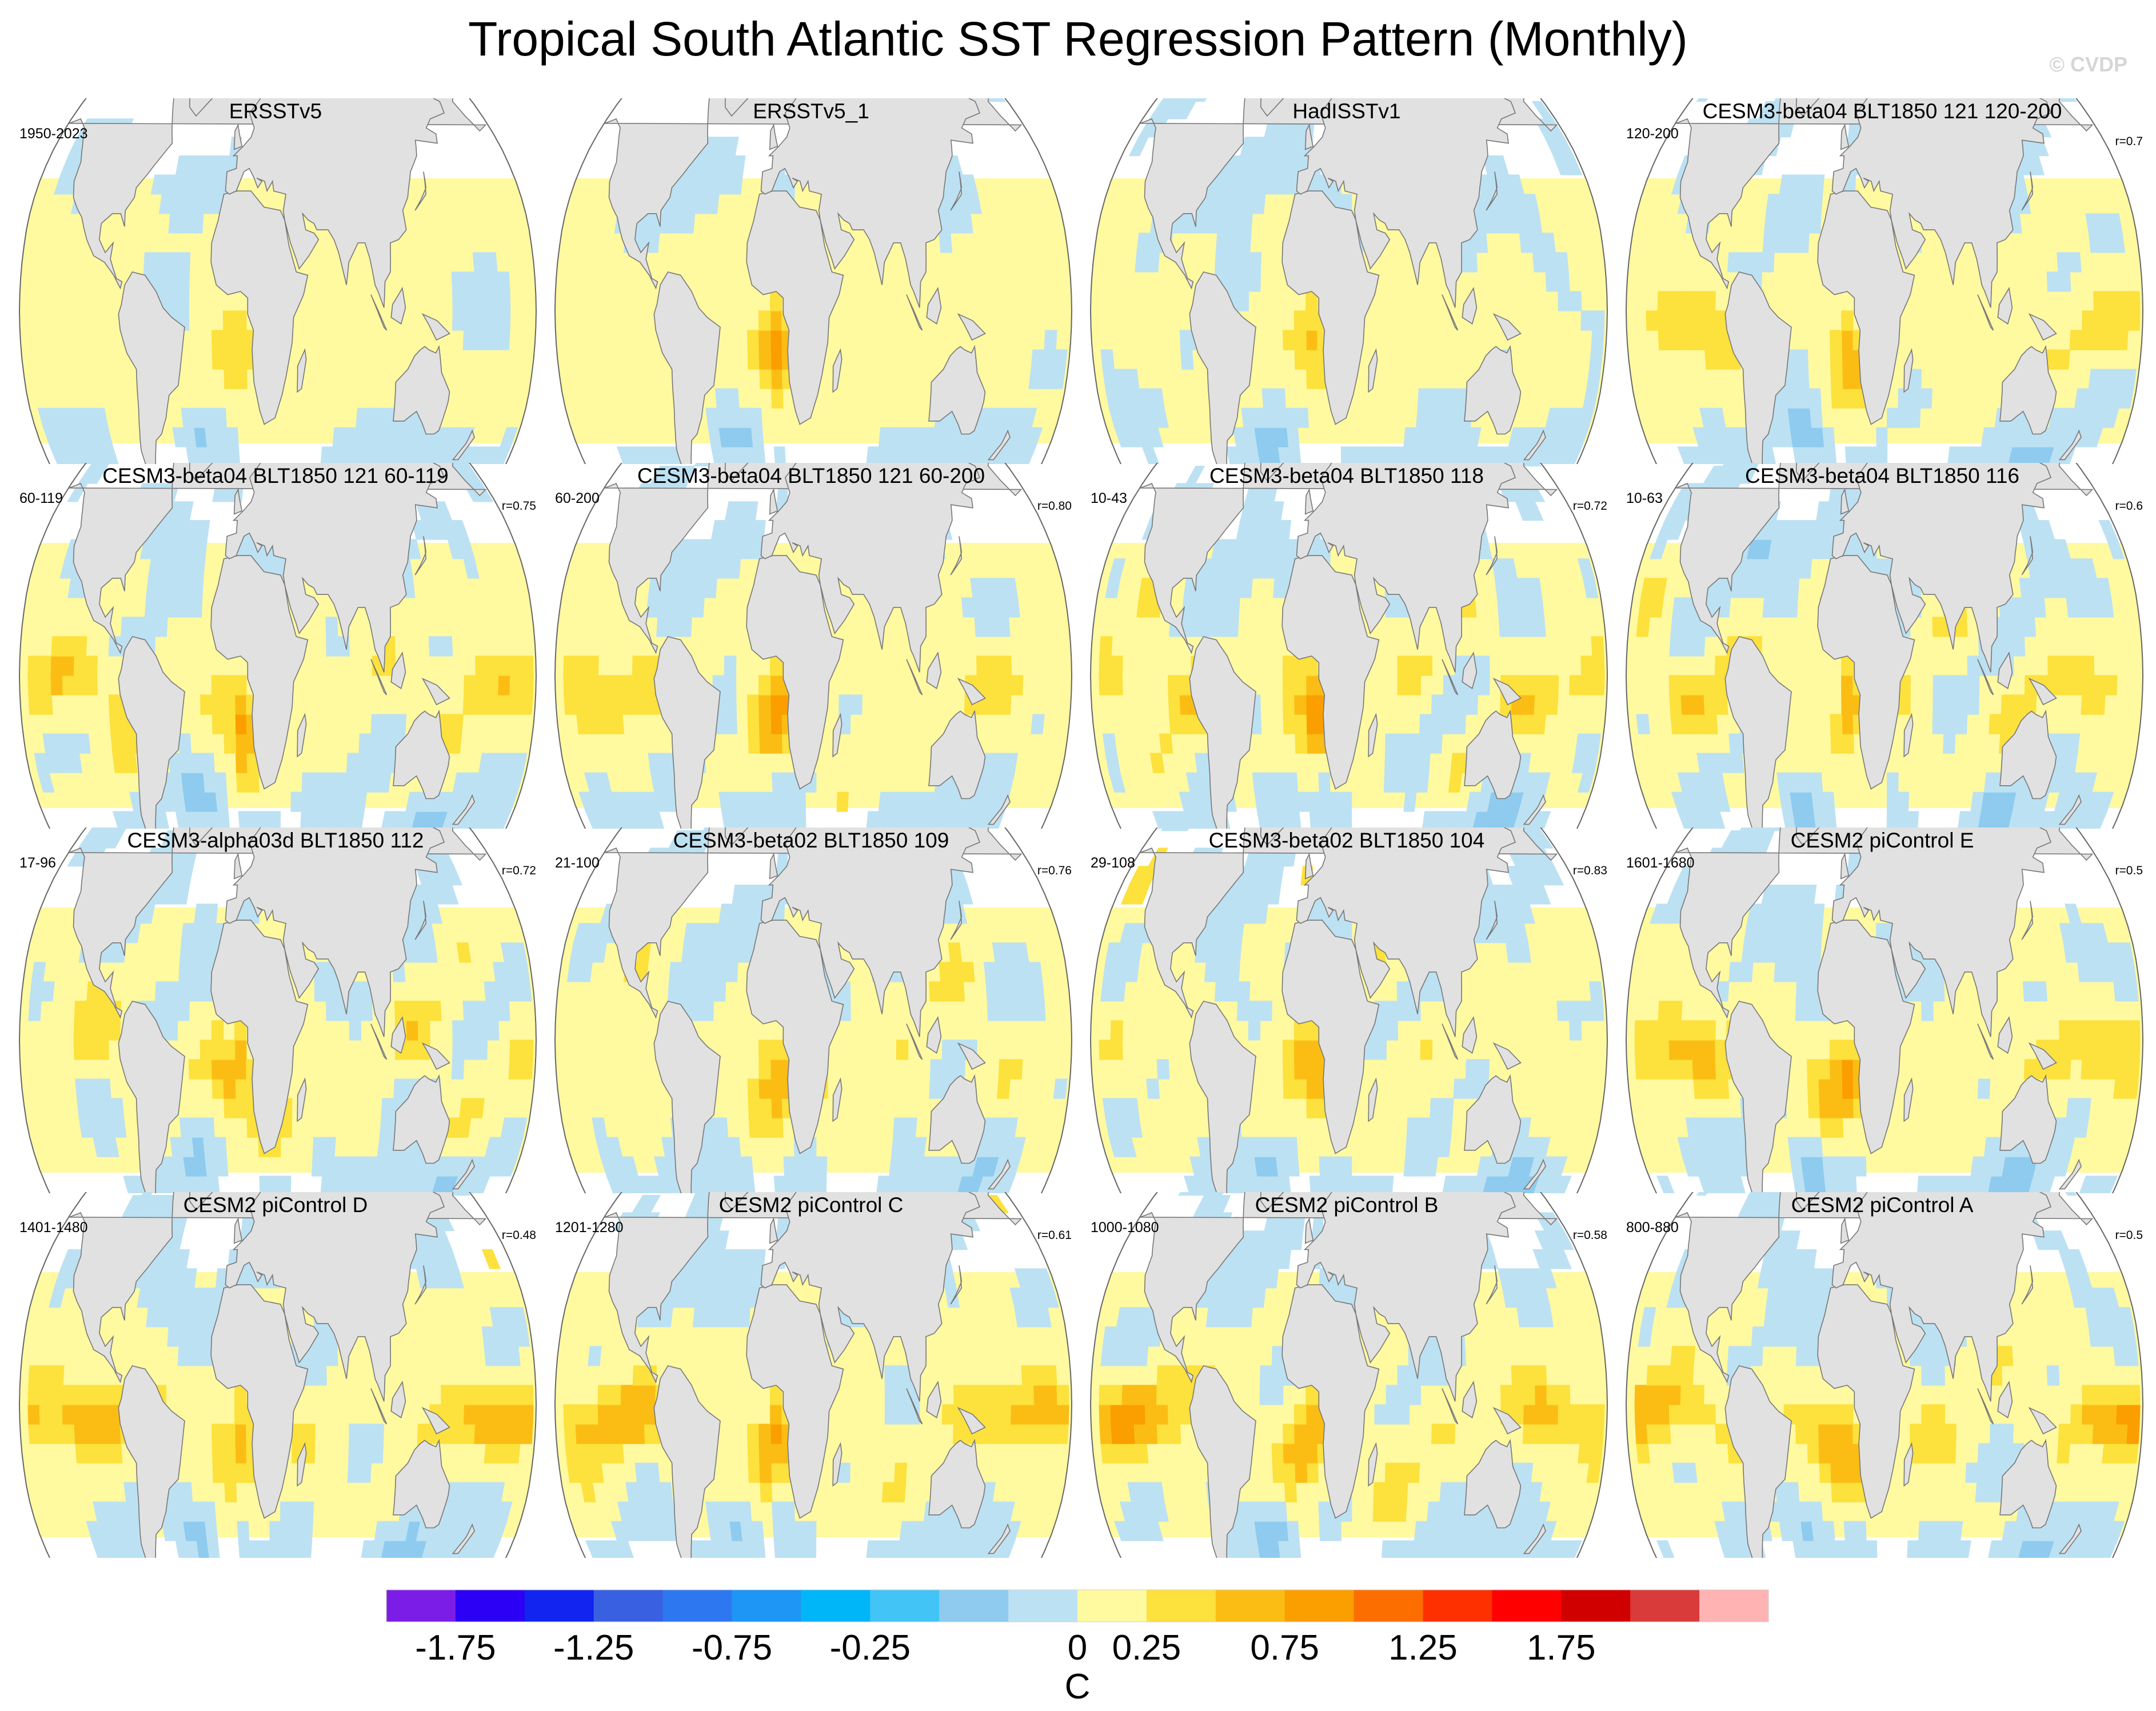 The height and width of the screenshot is (1711, 2156). I want to click on map-panel: CESM3-beta04 BLT1850 118 10-43 r=0.72, so click(1346, 646).